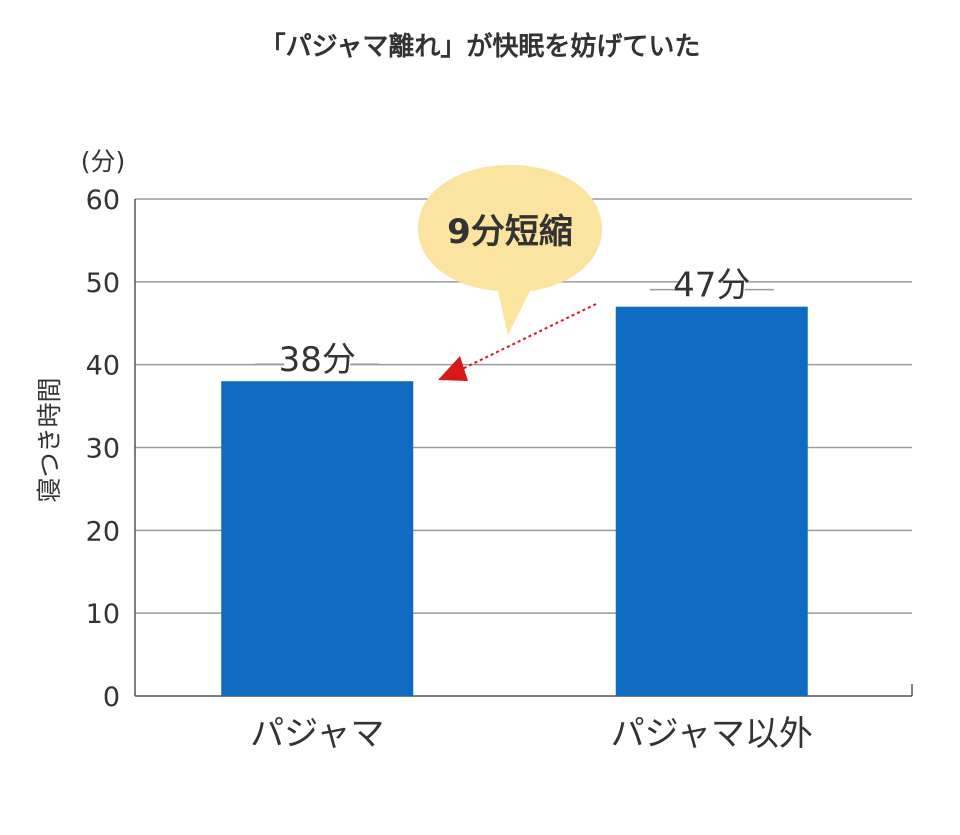 This screenshot has height=835, width=960. Describe the element at coordinates (103, 366) in the screenshot. I see `y-tick-label: 40` at that location.